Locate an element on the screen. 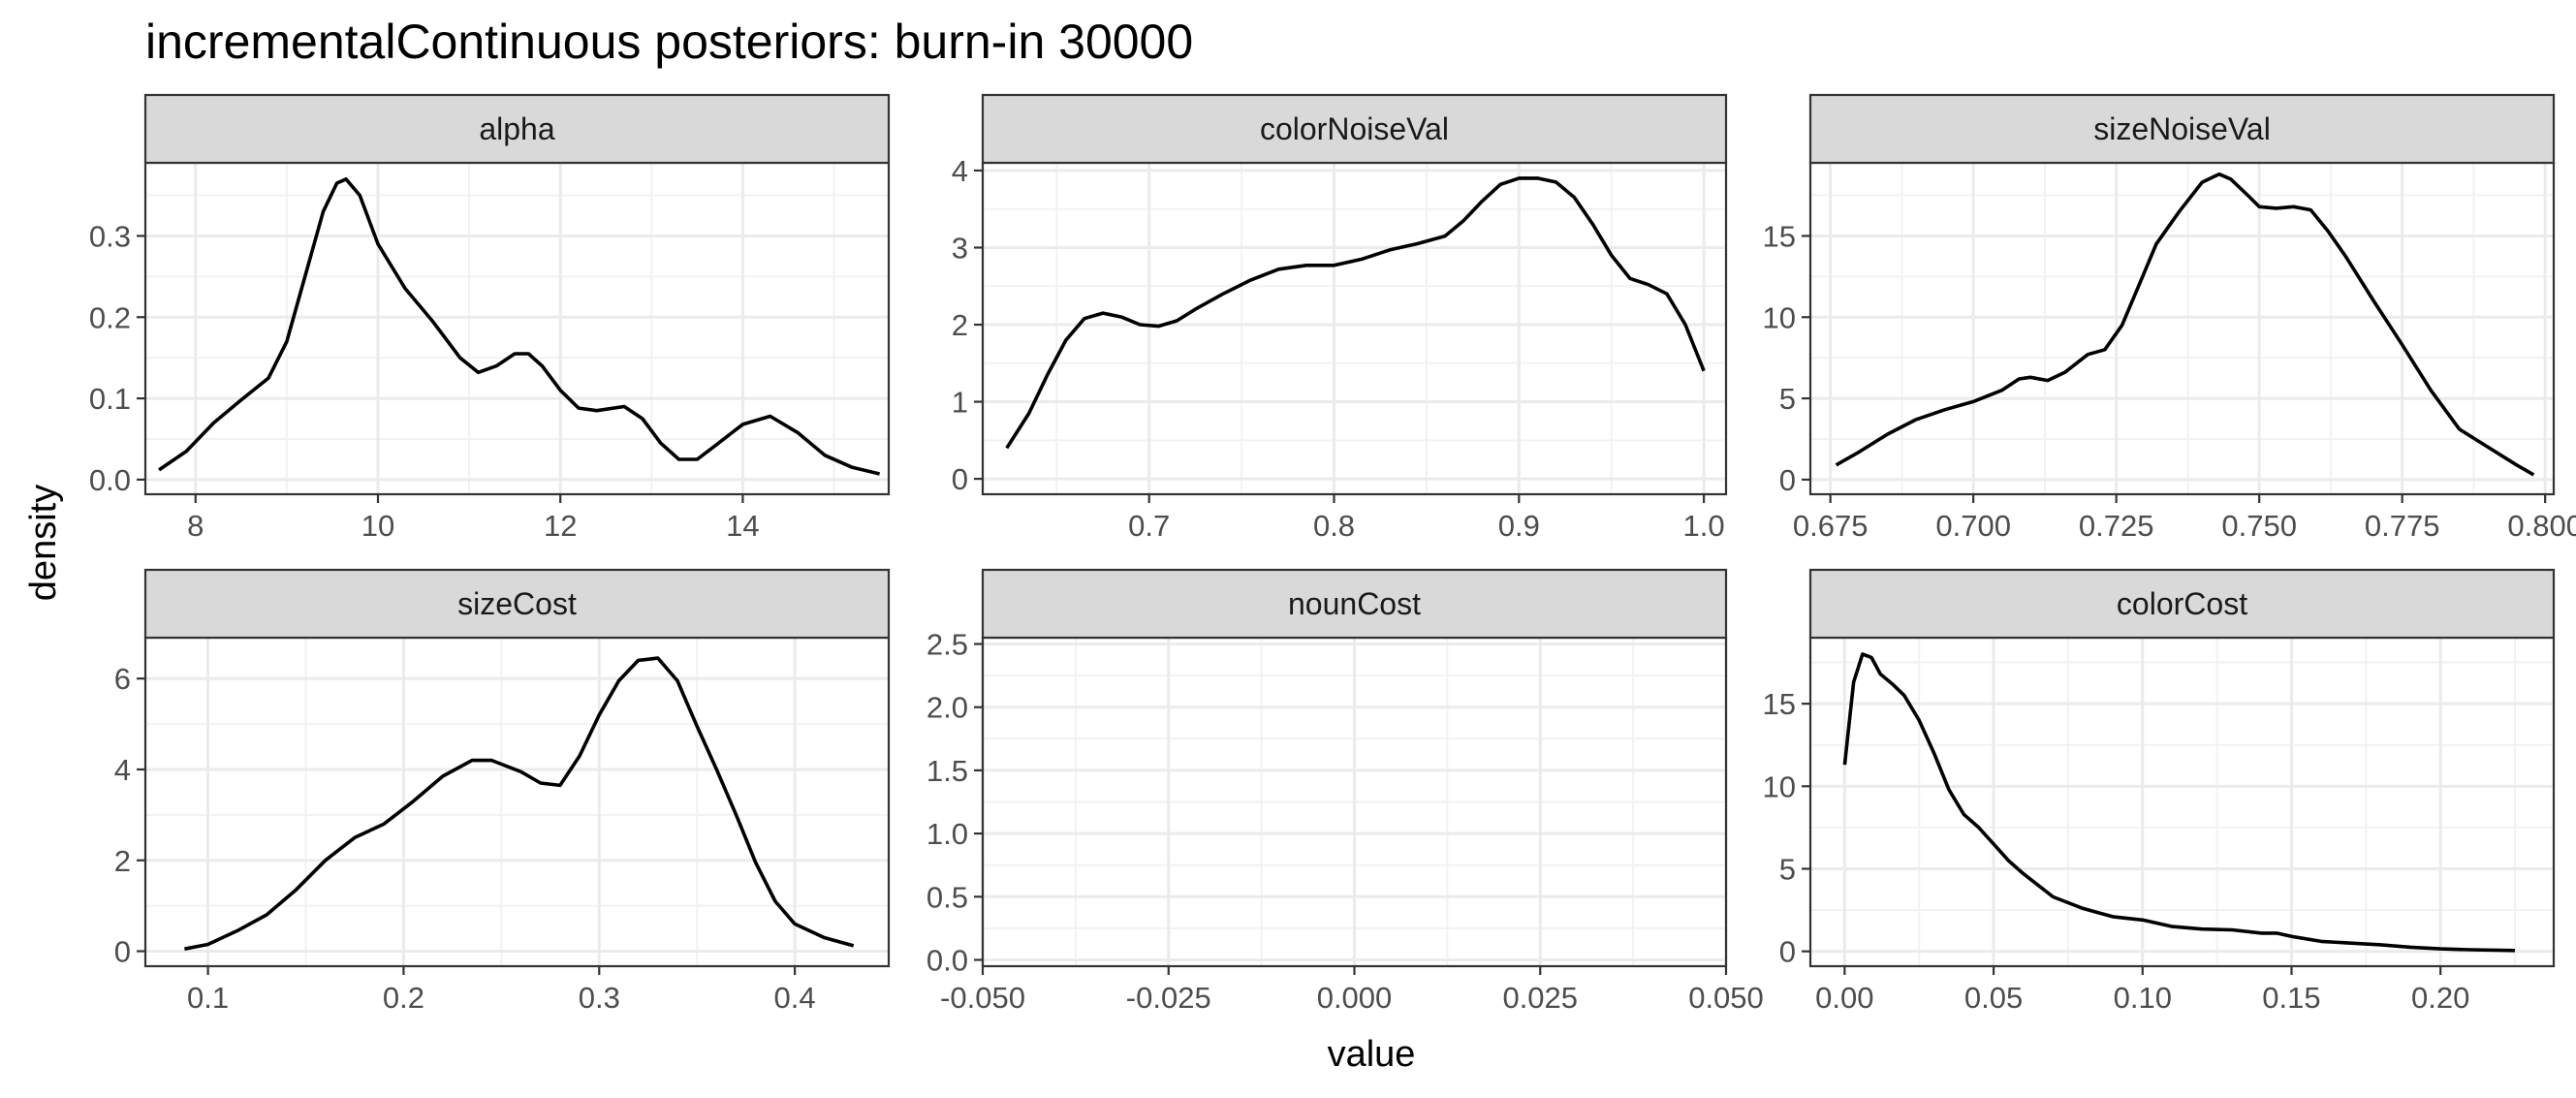 Image resolution: width=2576 pixels, height=1098 pixels. y-tick-label: 6 is located at coordinates (122, 679).